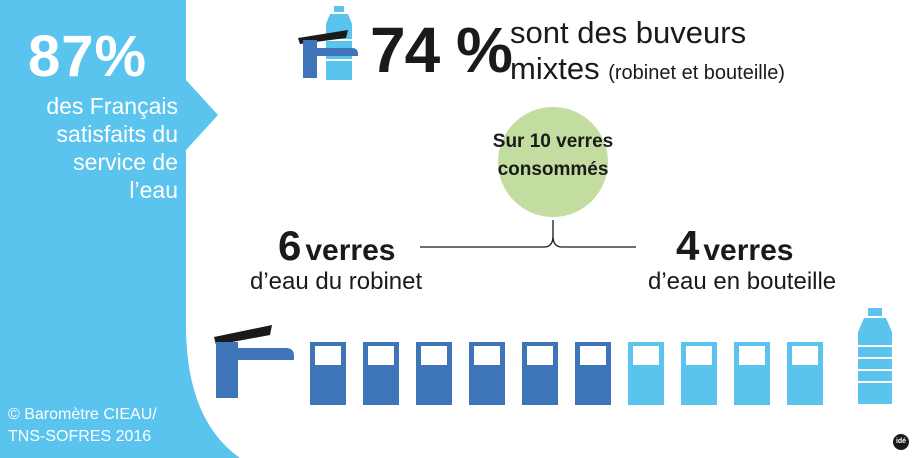 This screenshot has width=917, height=458. I want to click on glass-row, so click(566, 373).